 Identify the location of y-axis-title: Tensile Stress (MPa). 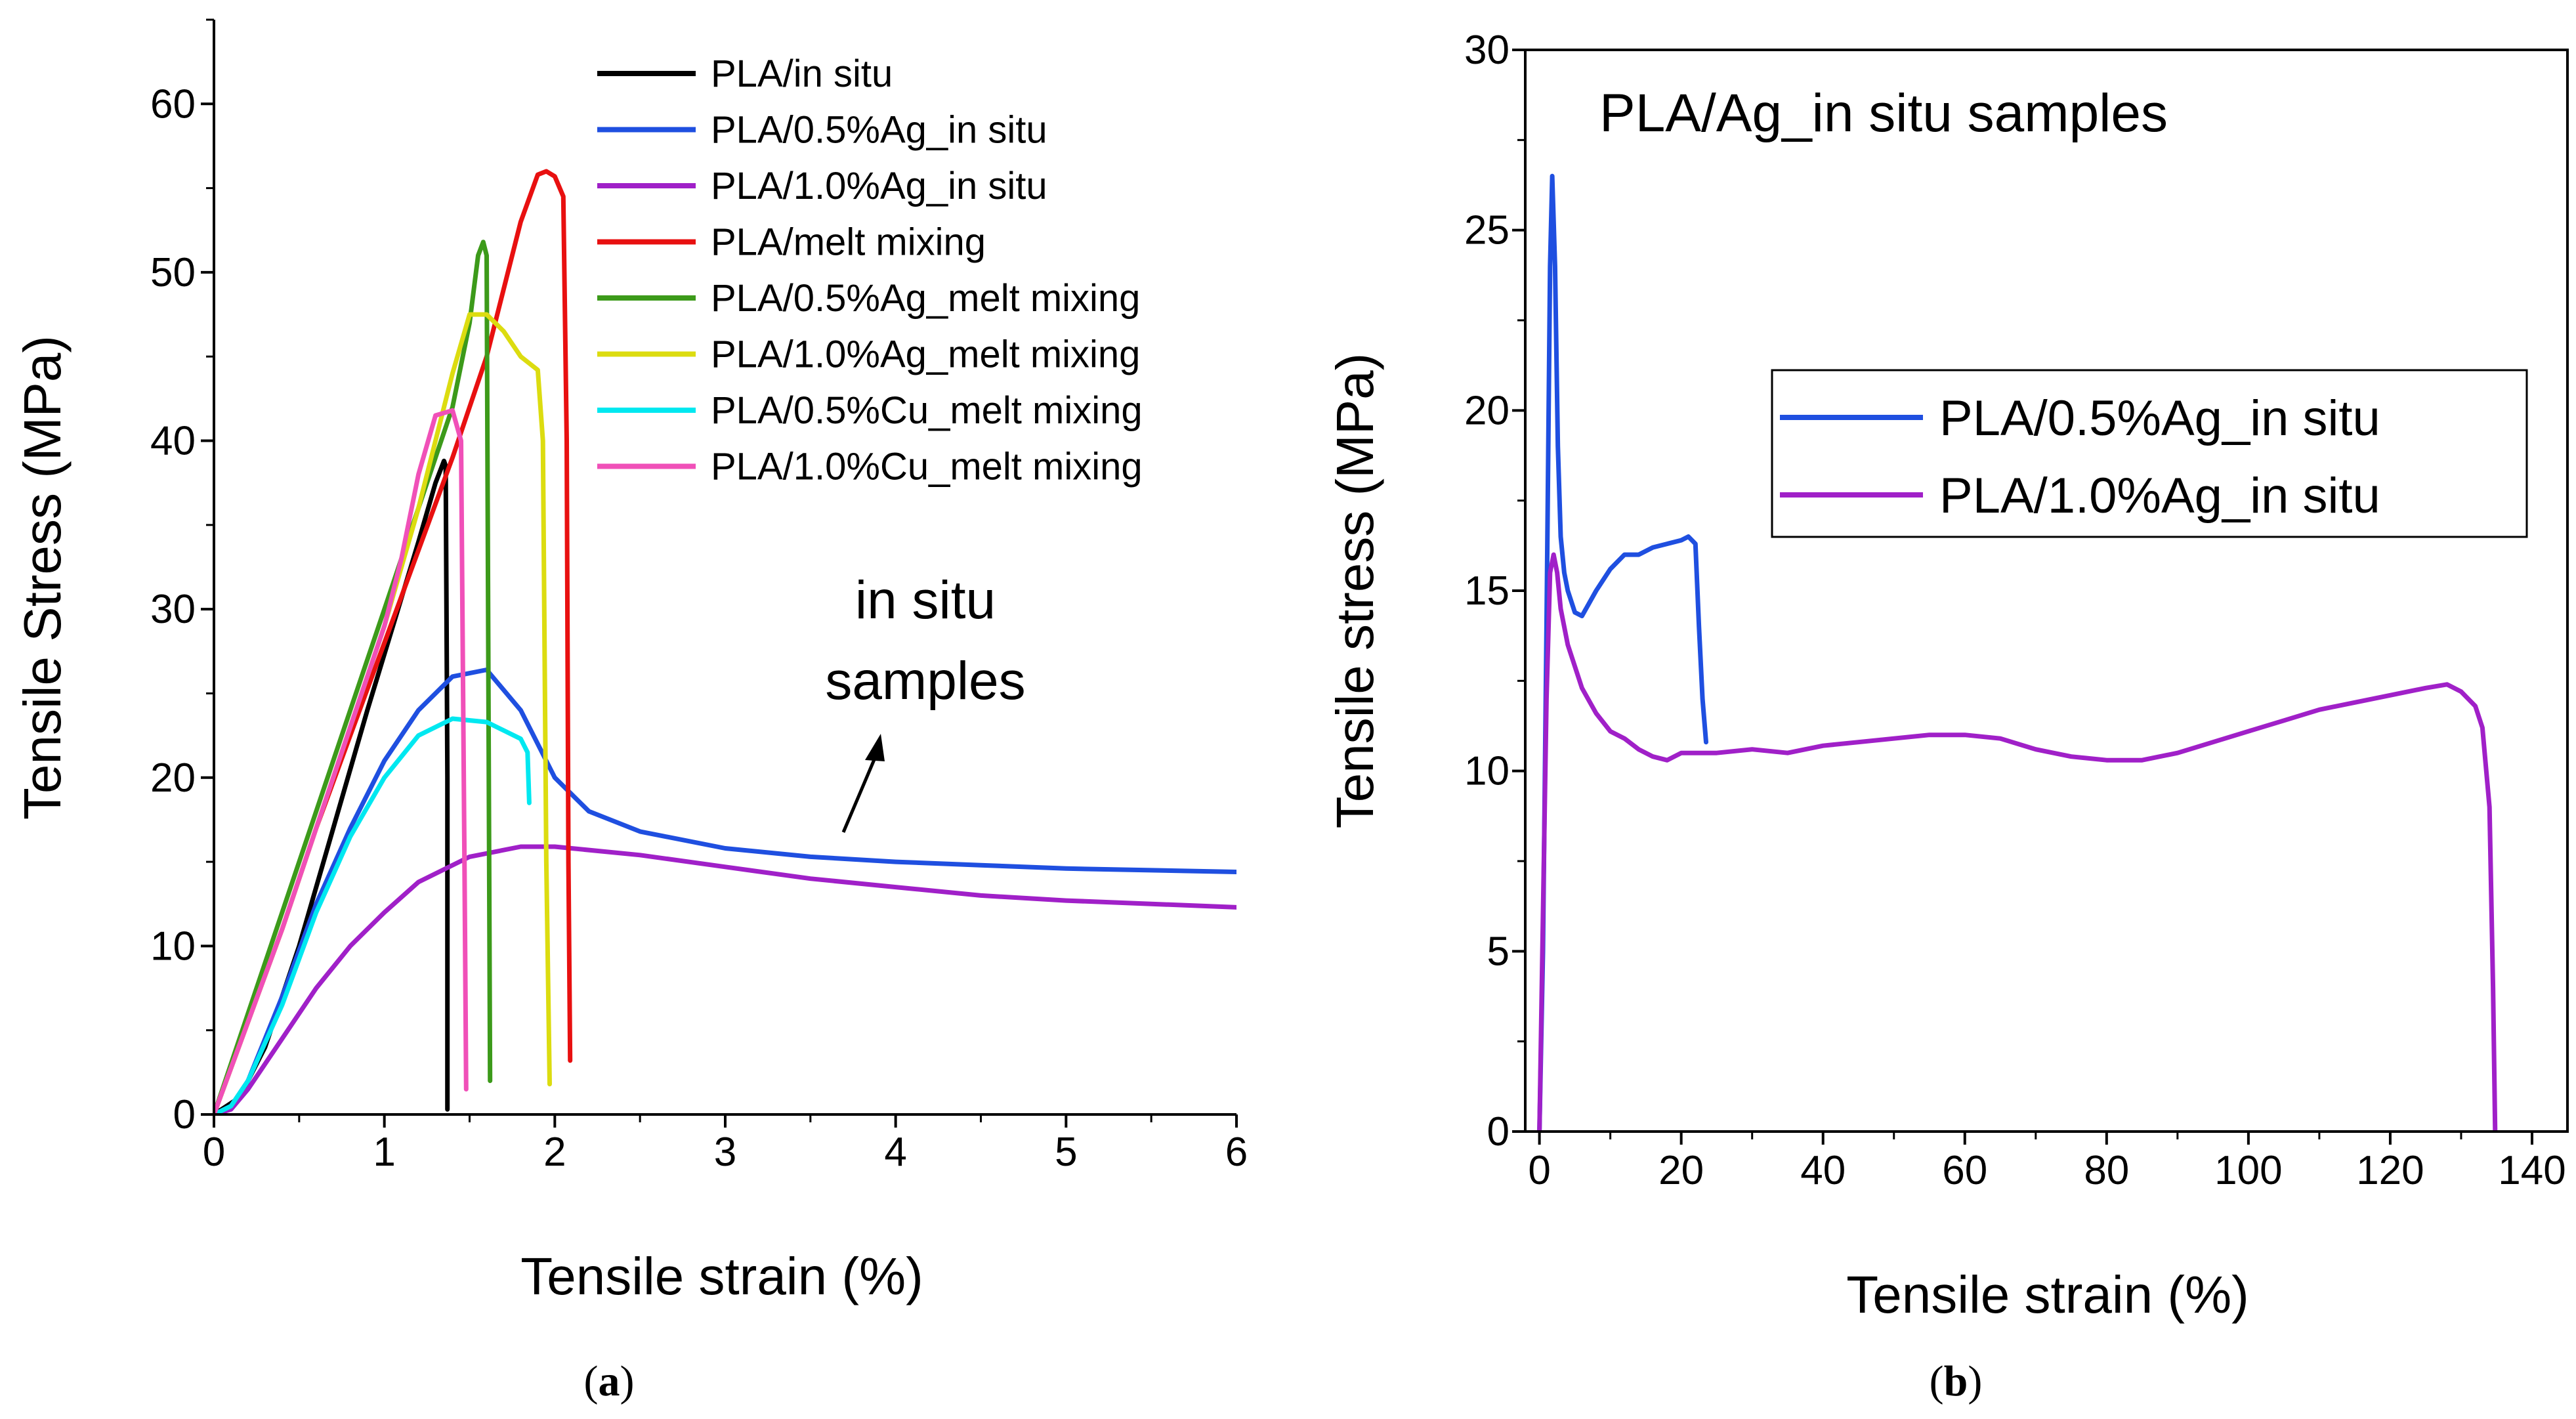
(42, 578).